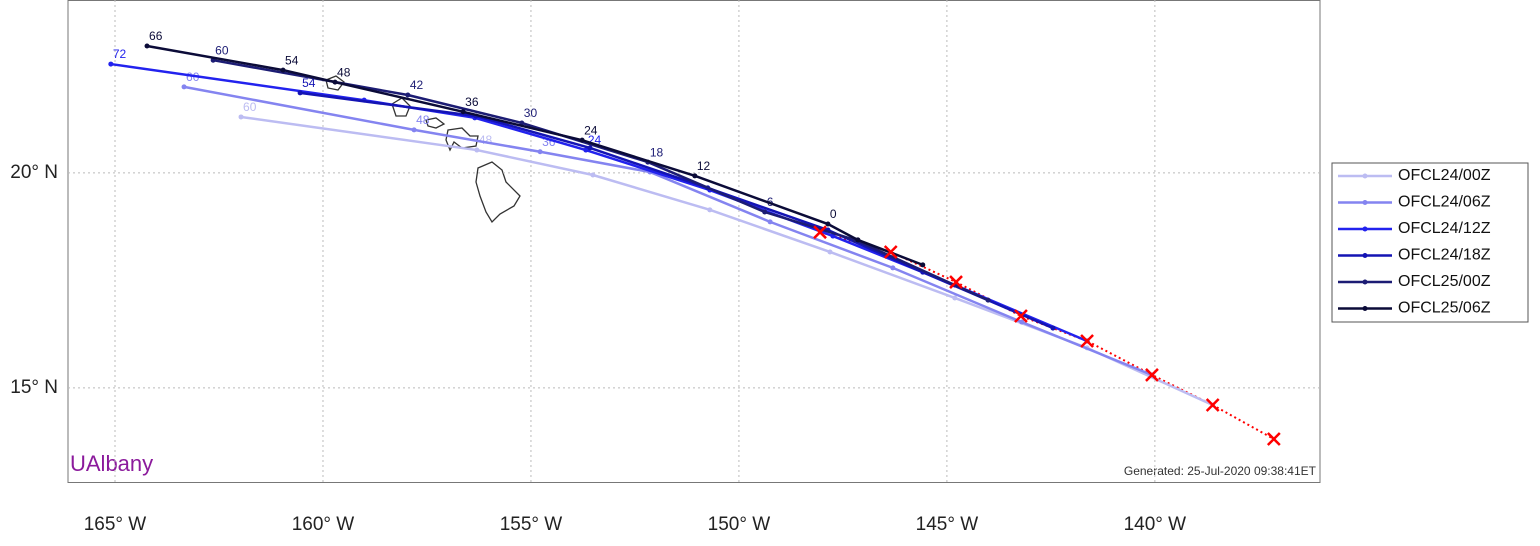  I want to click on brand: UAlbany, so click(111, 463).